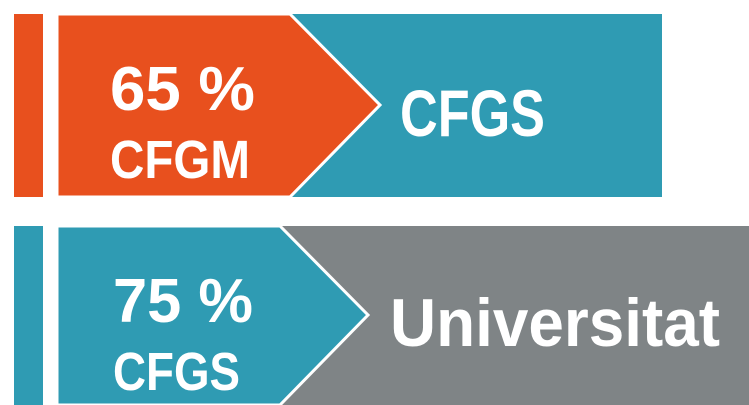  I want to click on source-label: CFGS, so click(176, 372).